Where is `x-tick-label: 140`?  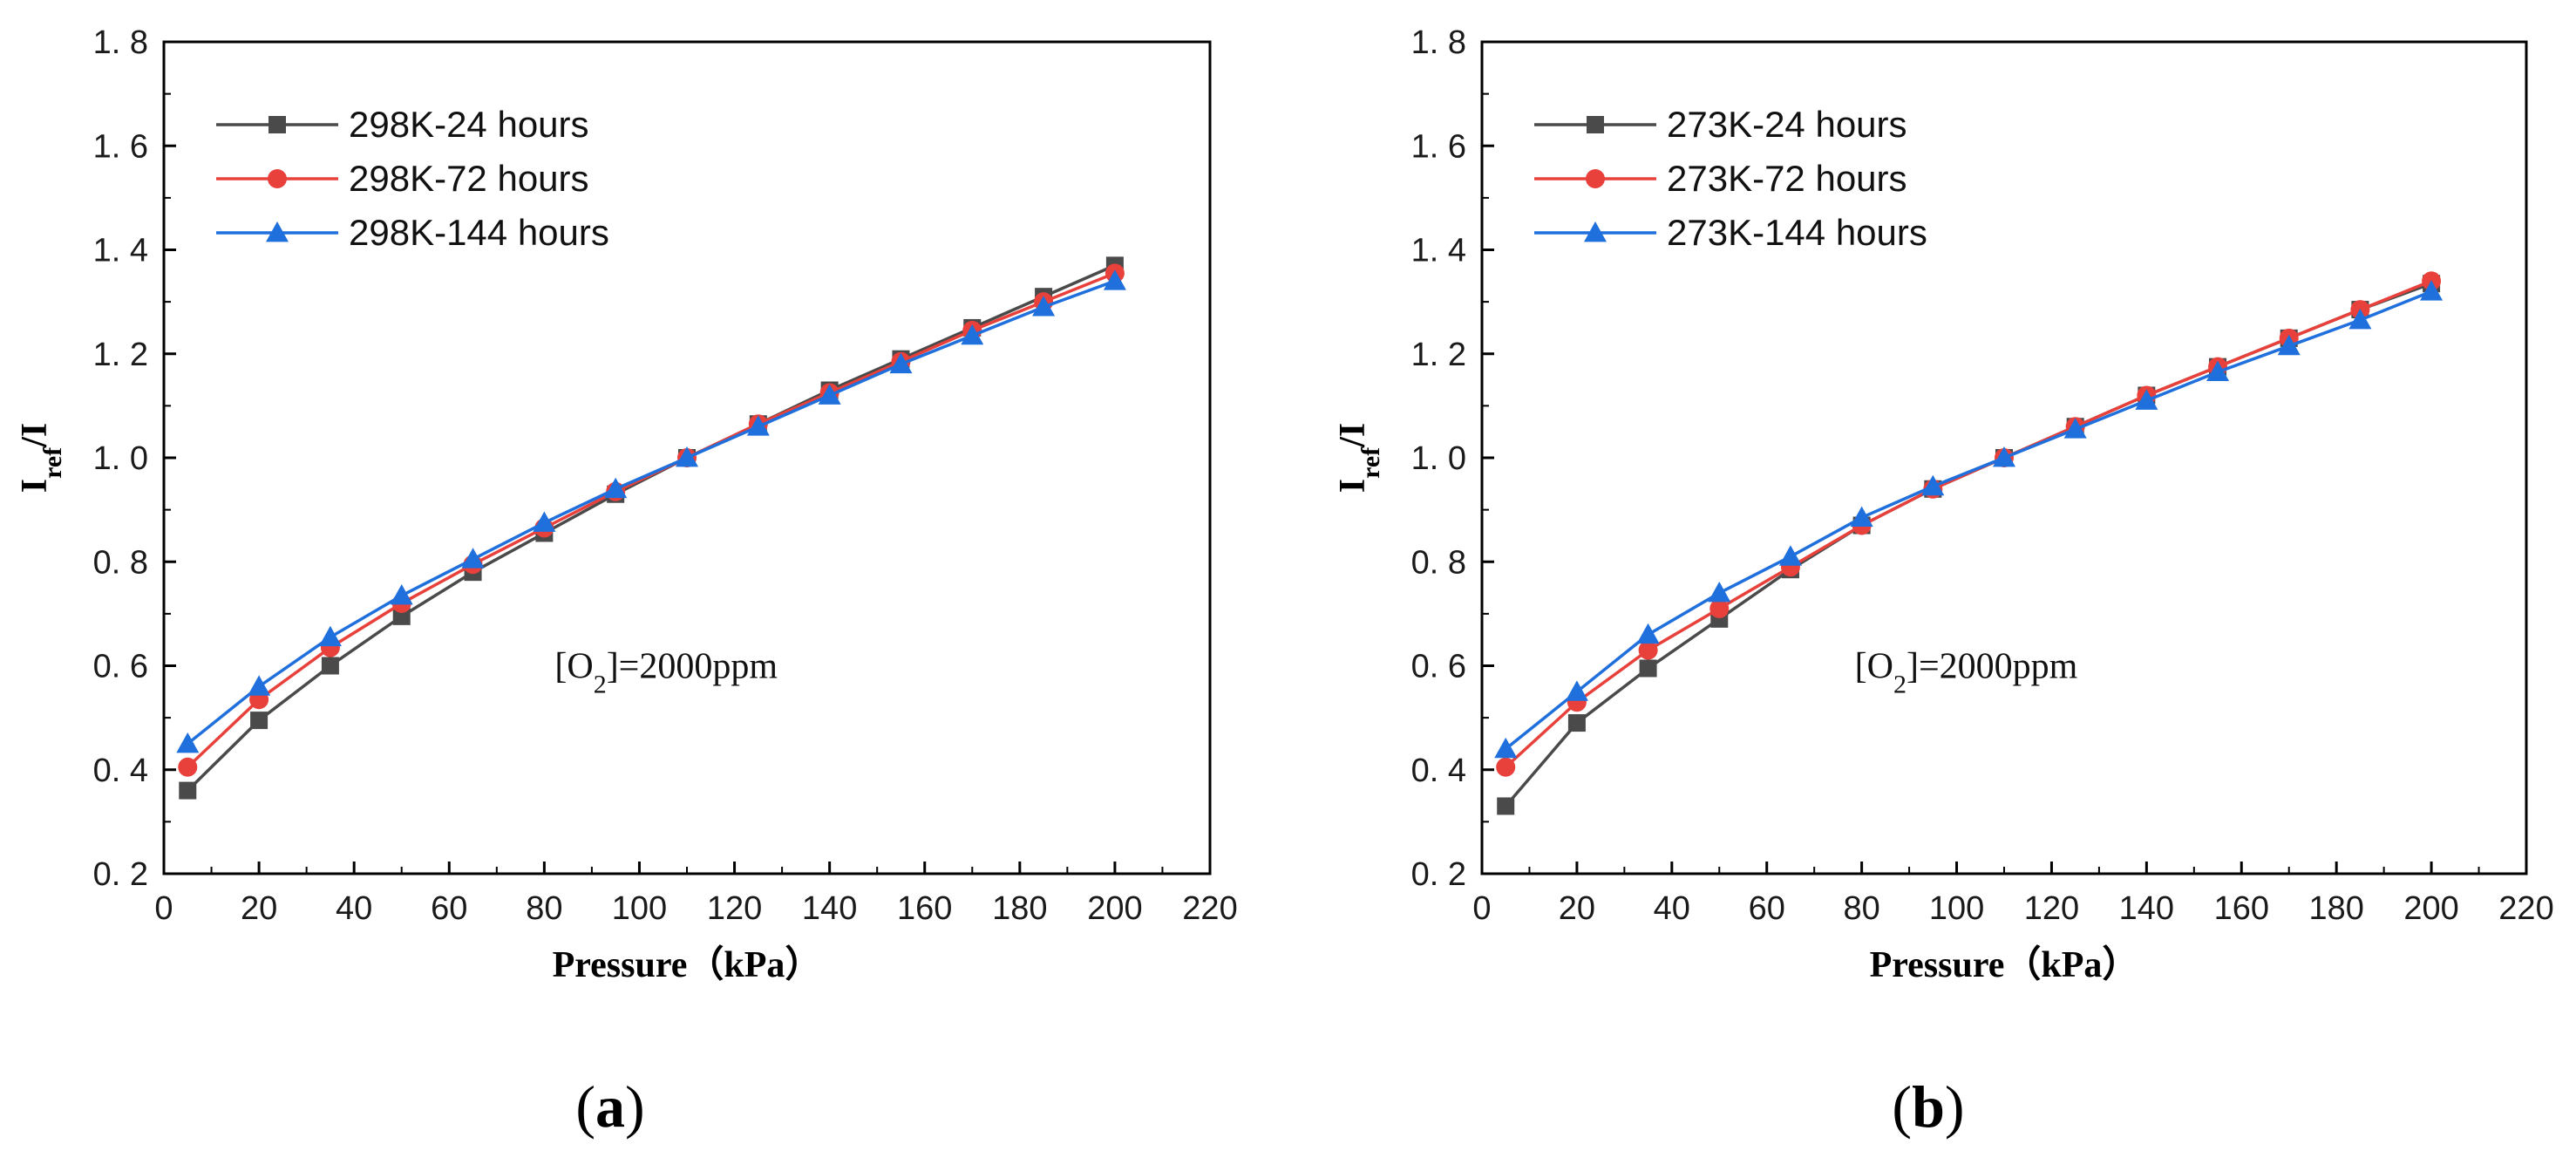
x-tick-label: 140 is located at coordinates (829, 908).